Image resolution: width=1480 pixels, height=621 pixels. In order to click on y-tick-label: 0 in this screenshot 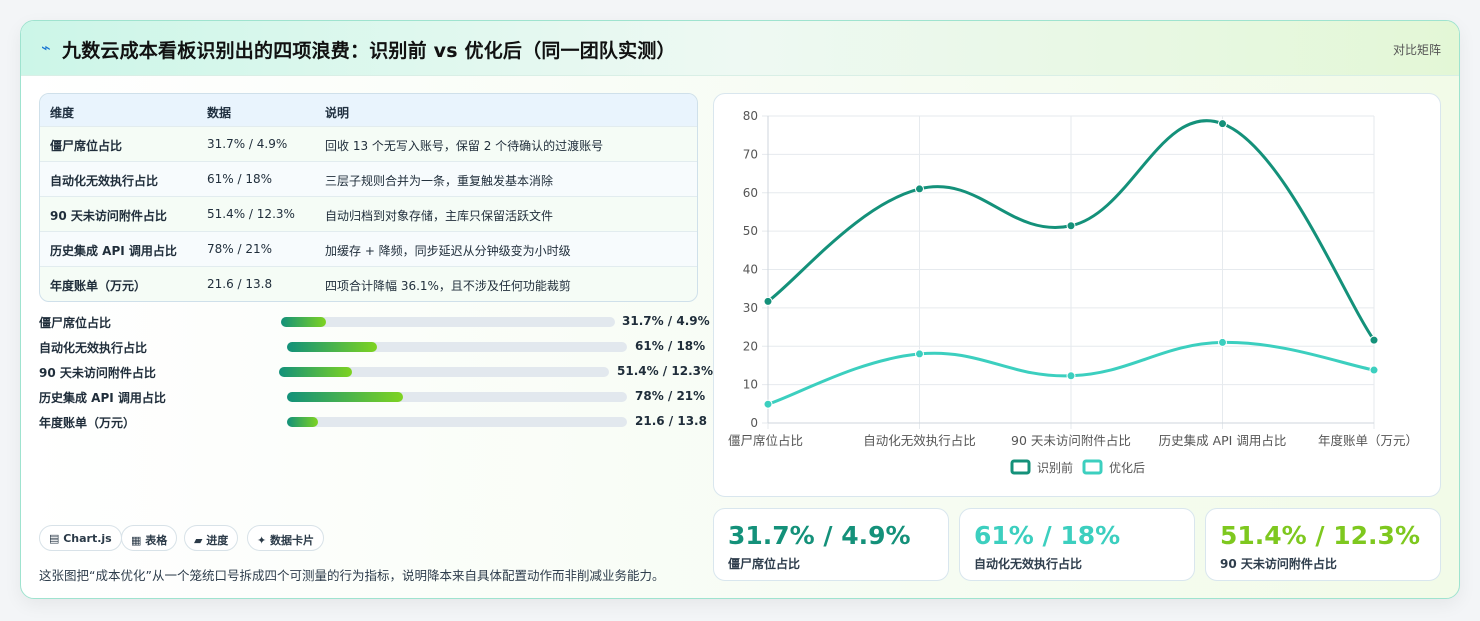, I will do `click(754, 423)`.